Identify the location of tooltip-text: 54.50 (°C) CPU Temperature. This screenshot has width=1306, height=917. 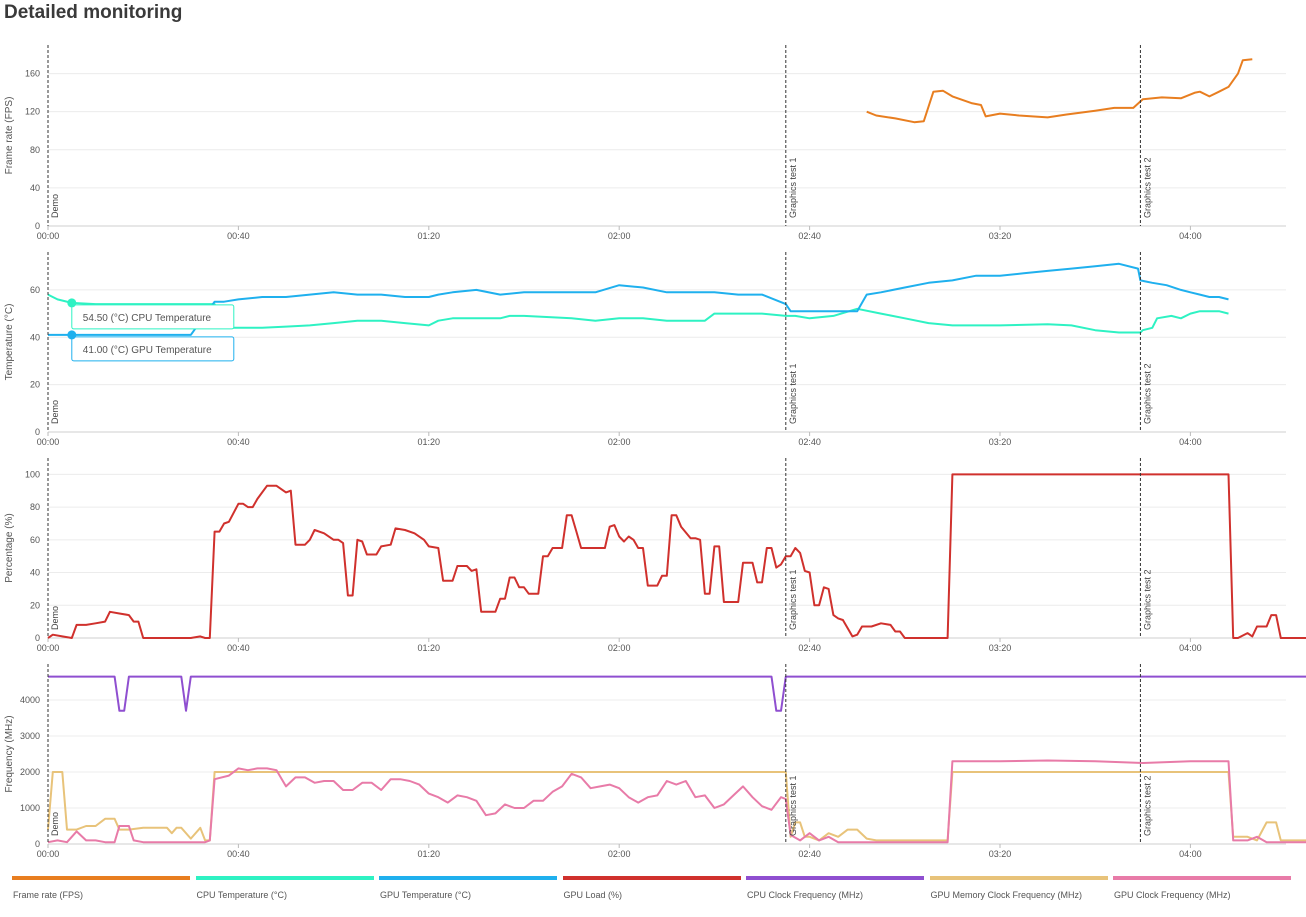
(147, 318).